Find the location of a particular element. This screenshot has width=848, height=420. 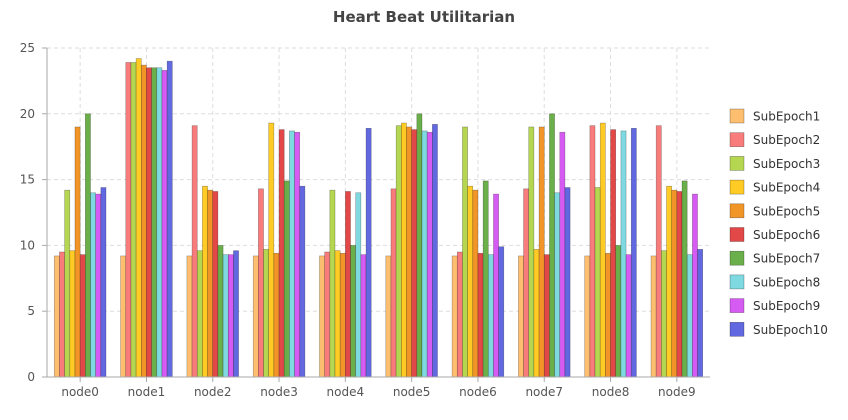

legend-label: SubEpoch7 is located at coordinates (786, 259).